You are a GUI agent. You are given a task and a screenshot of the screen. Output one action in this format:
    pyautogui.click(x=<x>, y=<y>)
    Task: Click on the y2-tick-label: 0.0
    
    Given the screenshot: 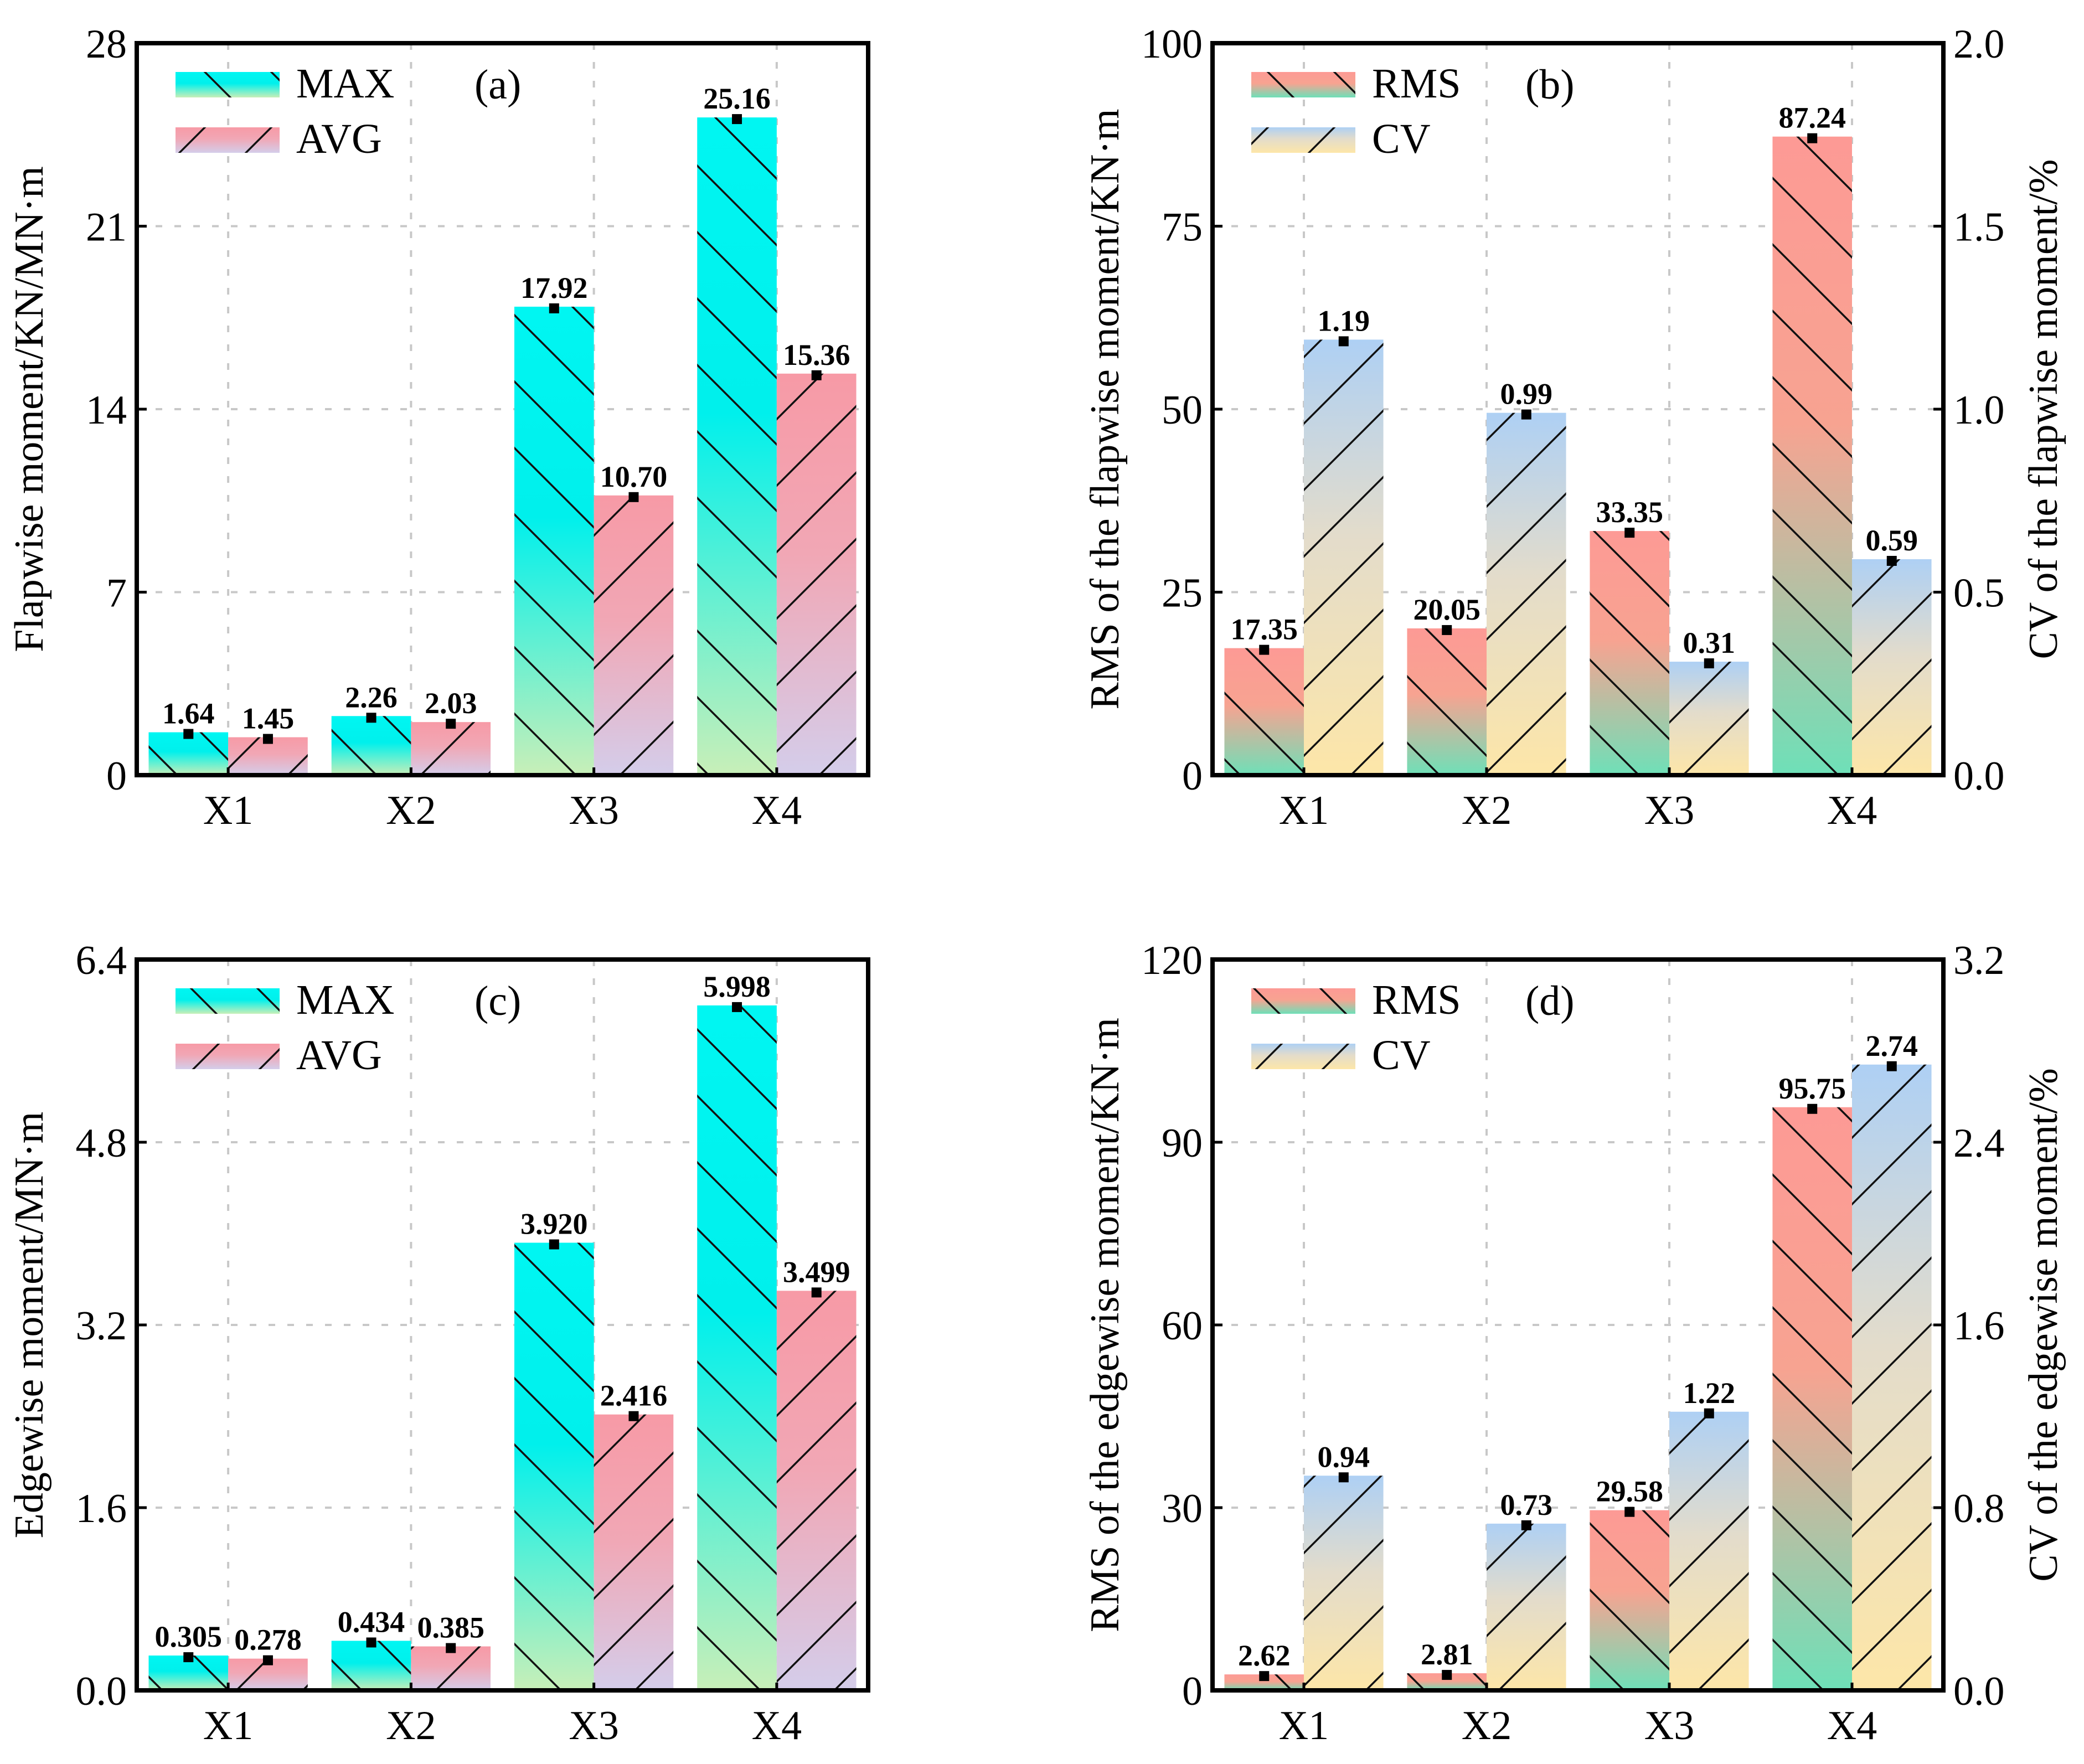 What is the action you would take?
    pyautogui.click(x=1979, y=1691)
    